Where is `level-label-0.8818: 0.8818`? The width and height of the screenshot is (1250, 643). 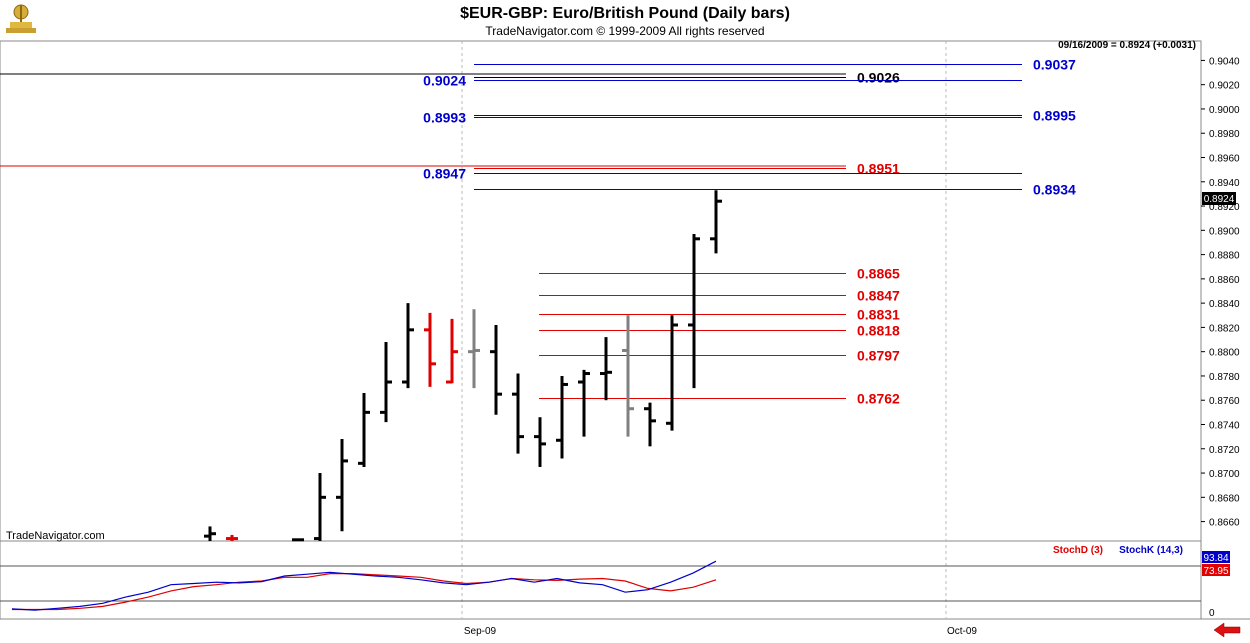 level-label-0.8818: 0.8818 is located at coordinates (878, 331).